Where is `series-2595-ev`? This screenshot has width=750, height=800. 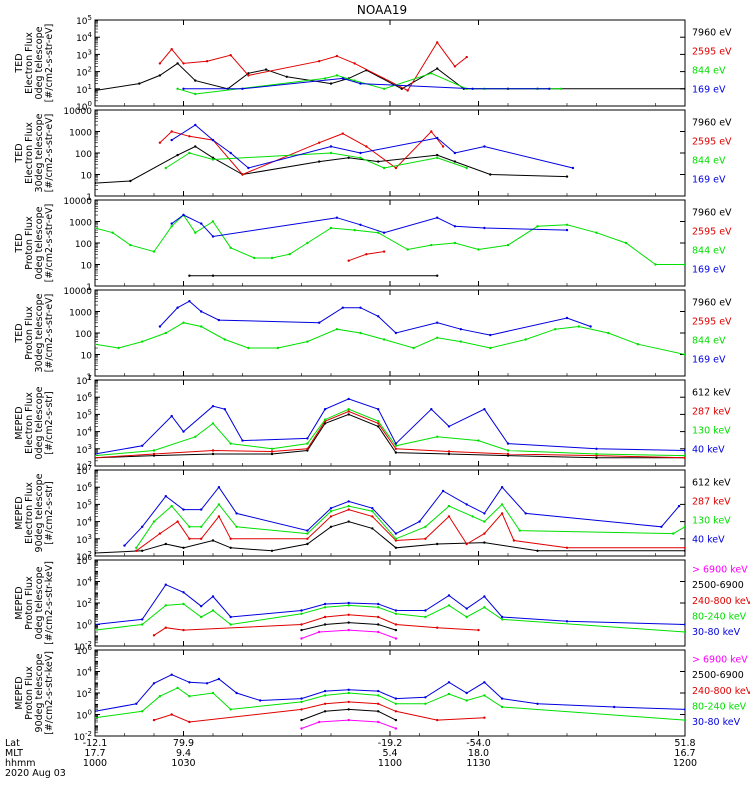 series-2595-ev is located at coordinates (301, 153).